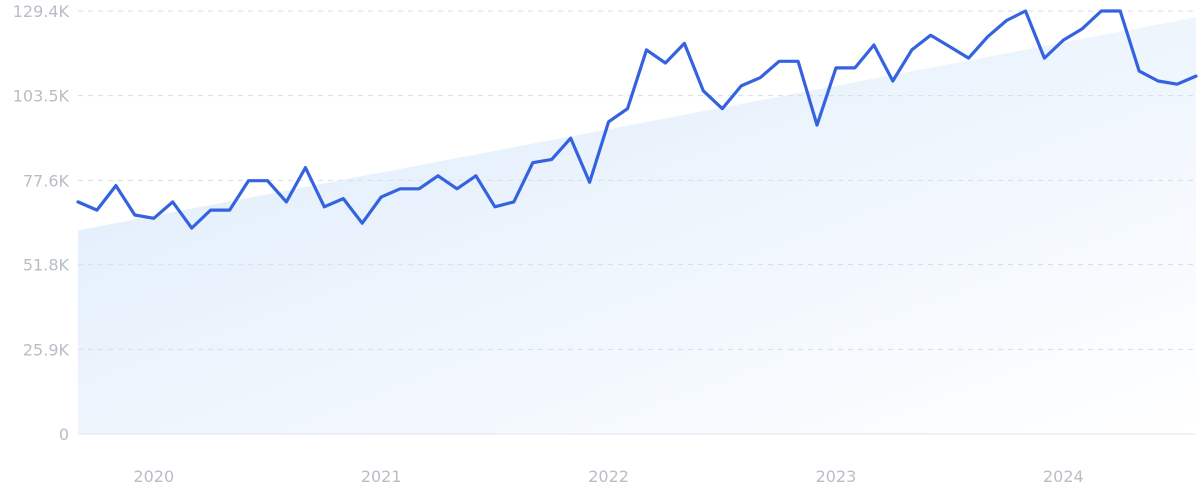 Image resolution: width=1200 pixels, height=499 pixels. Describe the element at coordinates (41, 11) in the screenshot. I see `y-tick-label: 129.4K` at that location.